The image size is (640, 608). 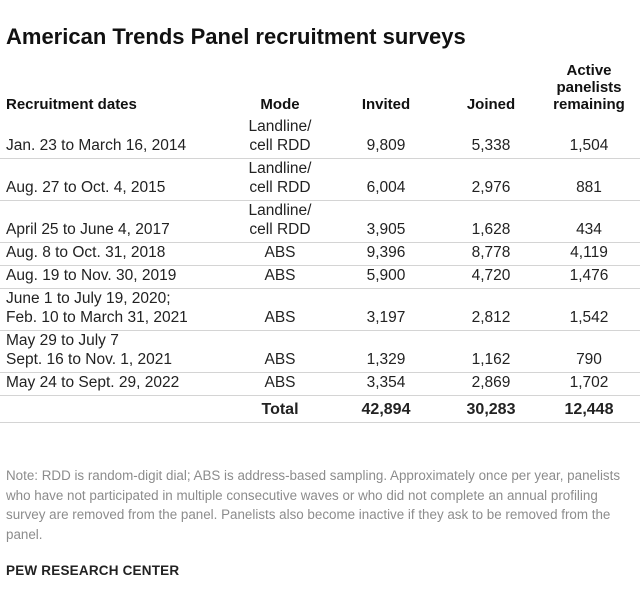 I want to click on cell-invited: 5,900, so click(x=386, y=275).